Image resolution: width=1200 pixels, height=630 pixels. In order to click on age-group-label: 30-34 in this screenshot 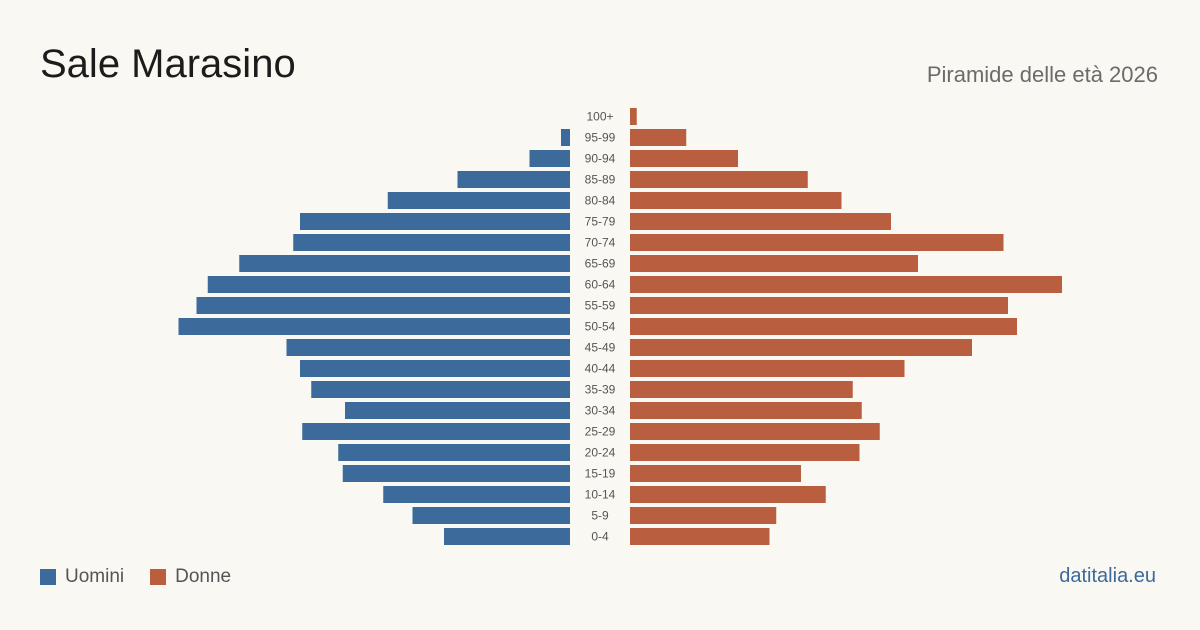, I will do `click(600, 411)`.